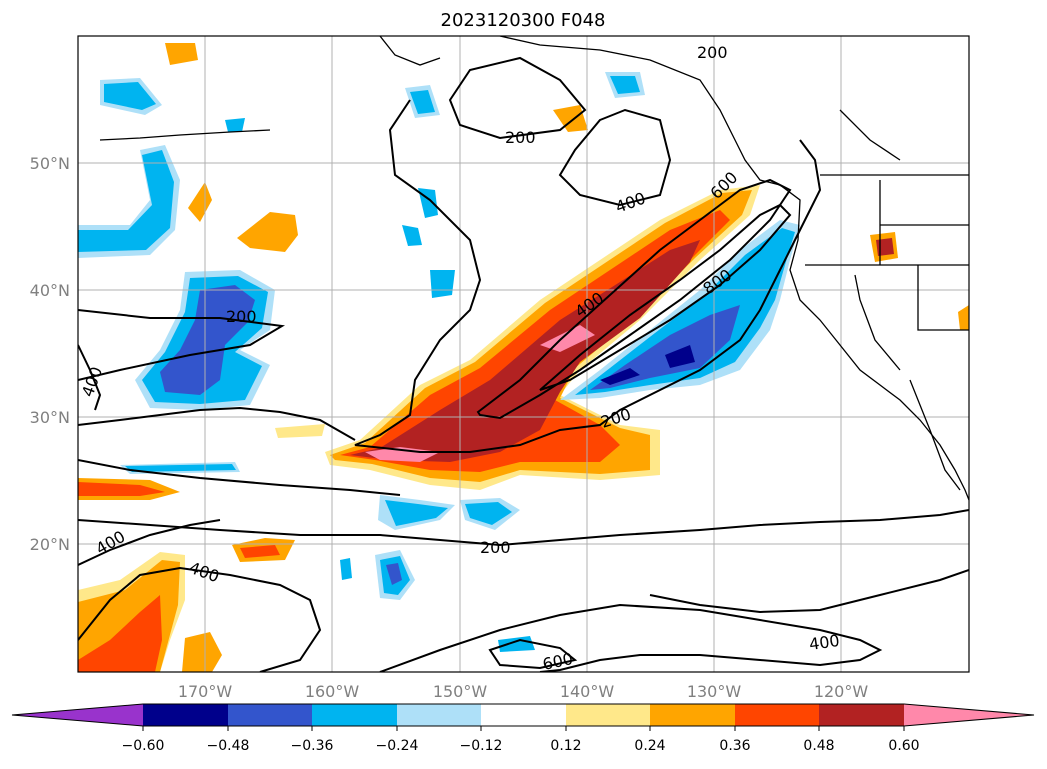 The width and height of the screenshot is (1047, 769). Describe the element at coordinates (903, 746) in the screenshot. I see `colorbar-tick-label: 0.60` at that location.